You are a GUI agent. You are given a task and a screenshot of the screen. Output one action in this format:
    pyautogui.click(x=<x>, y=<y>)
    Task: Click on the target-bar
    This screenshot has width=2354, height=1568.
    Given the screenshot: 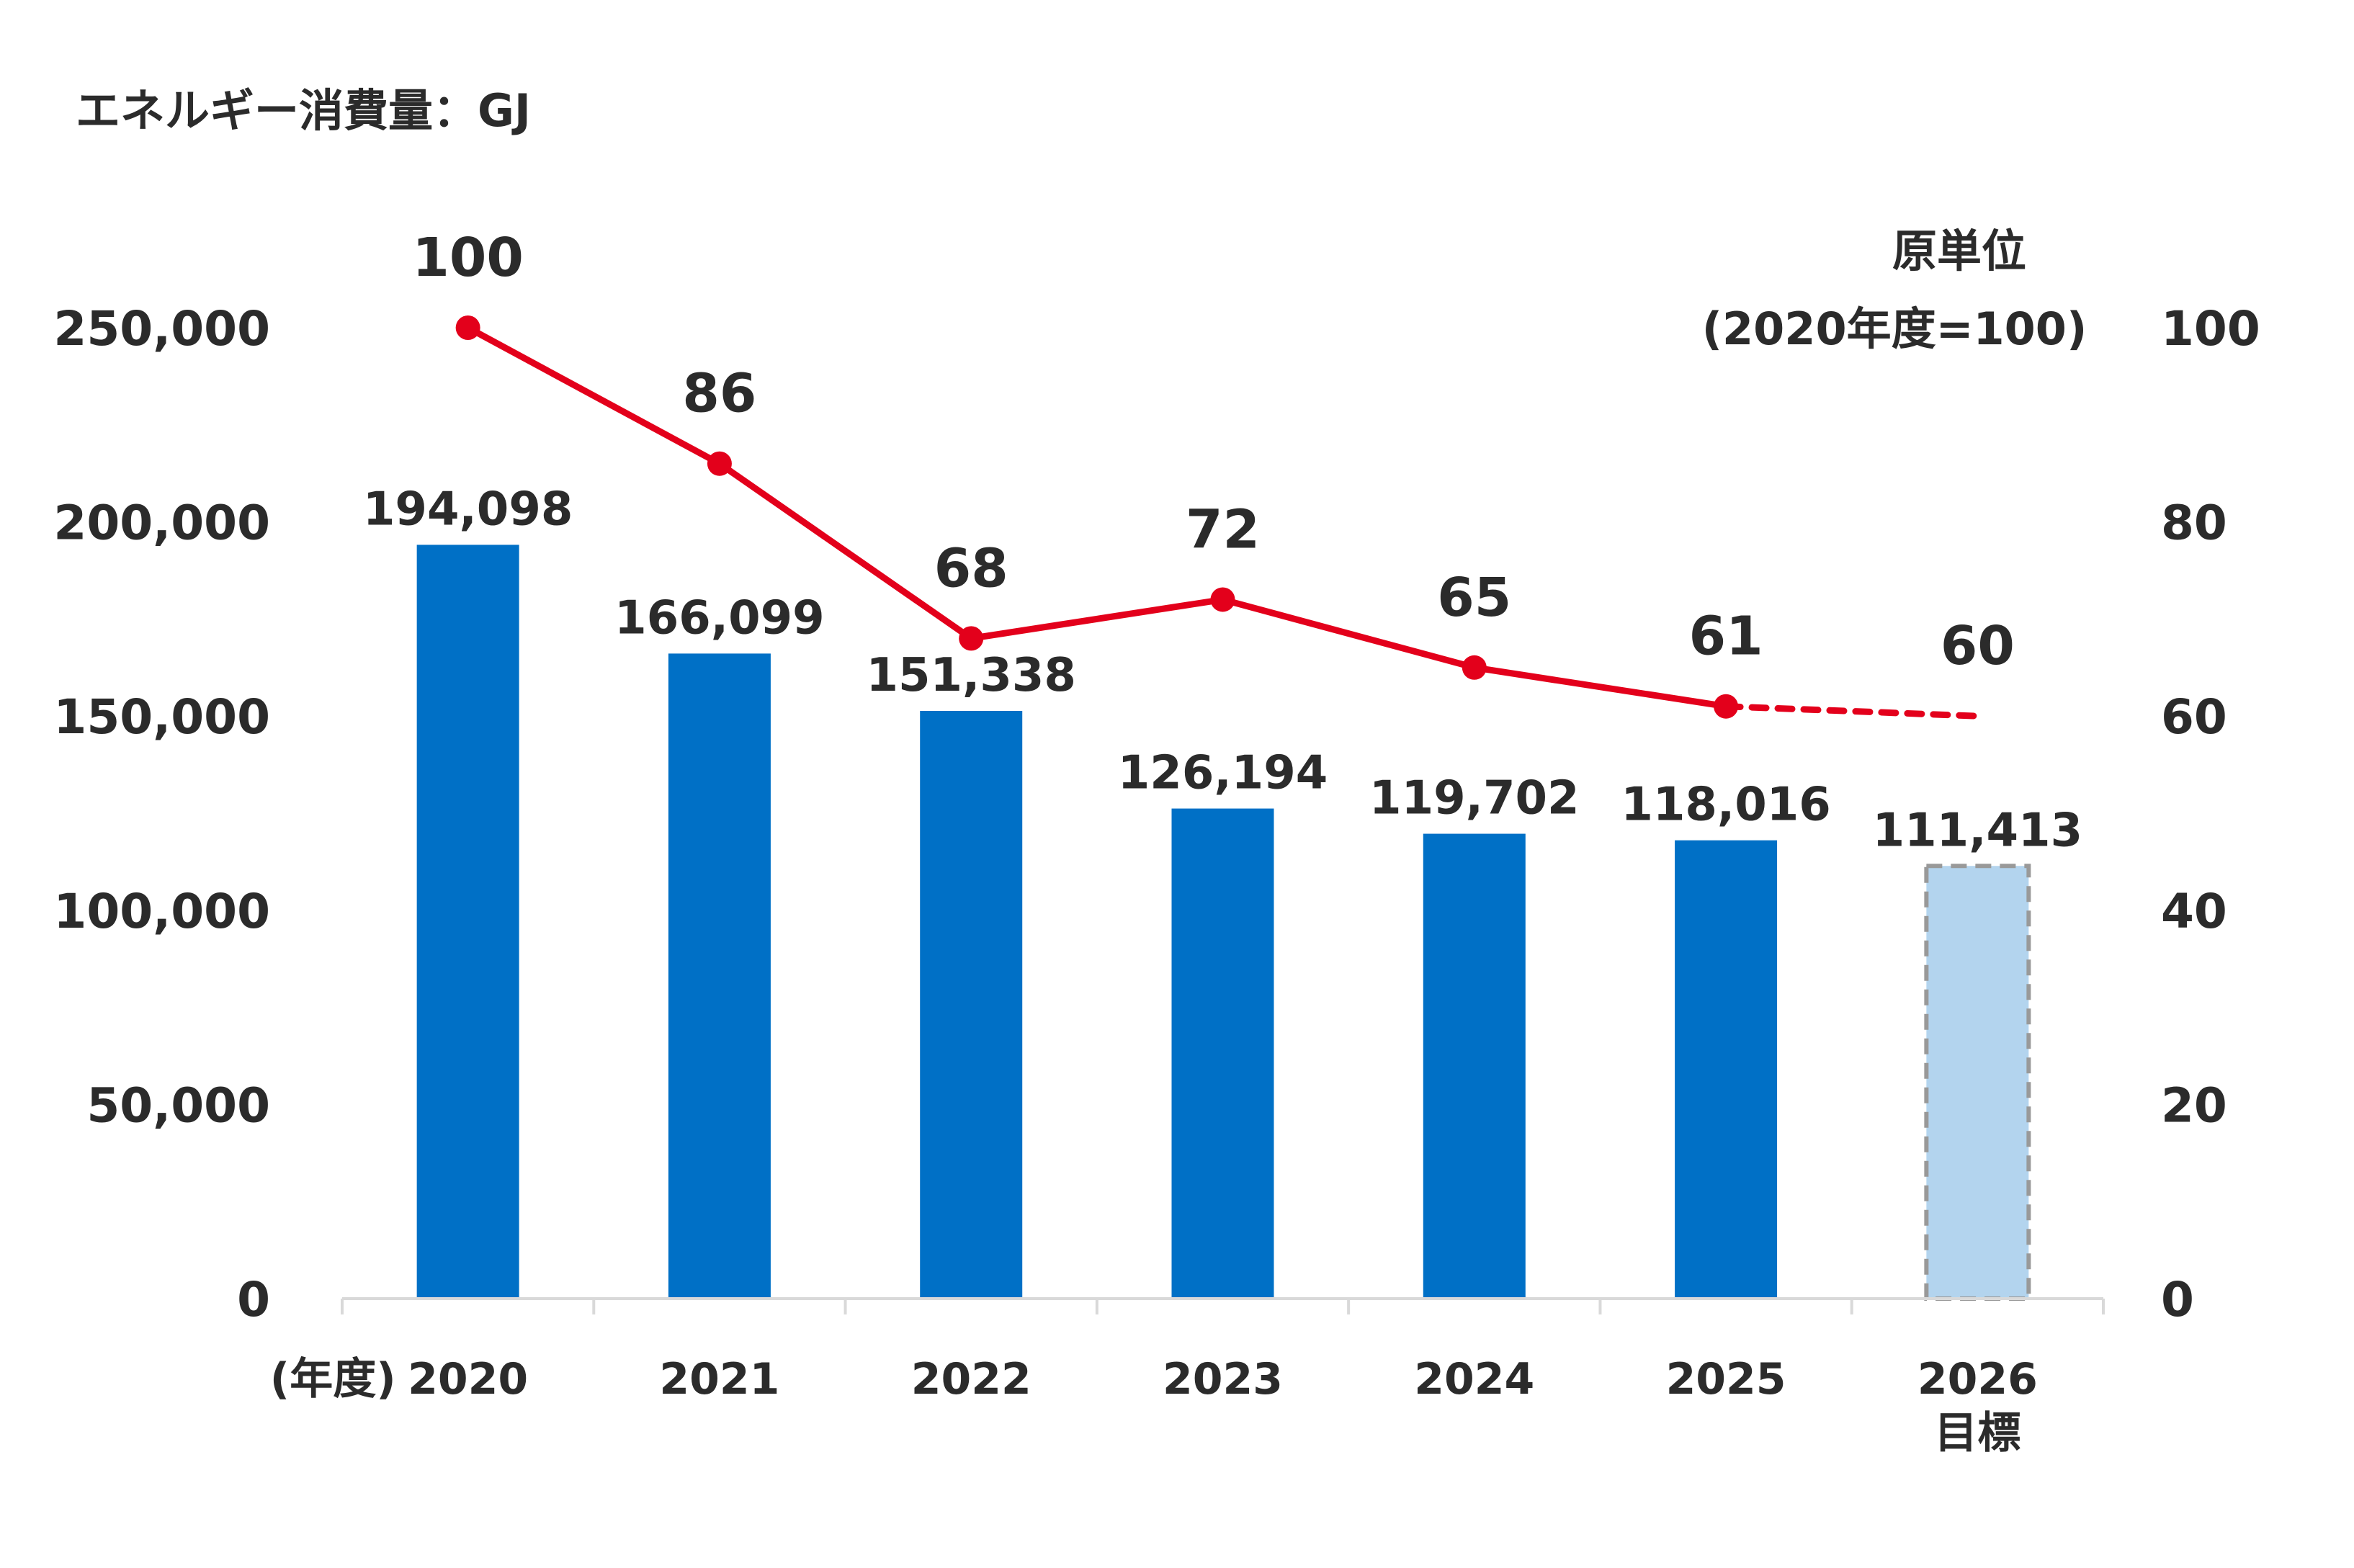 What is the action you would take?
    pyautogui.click(x=1977, y=1082)
    